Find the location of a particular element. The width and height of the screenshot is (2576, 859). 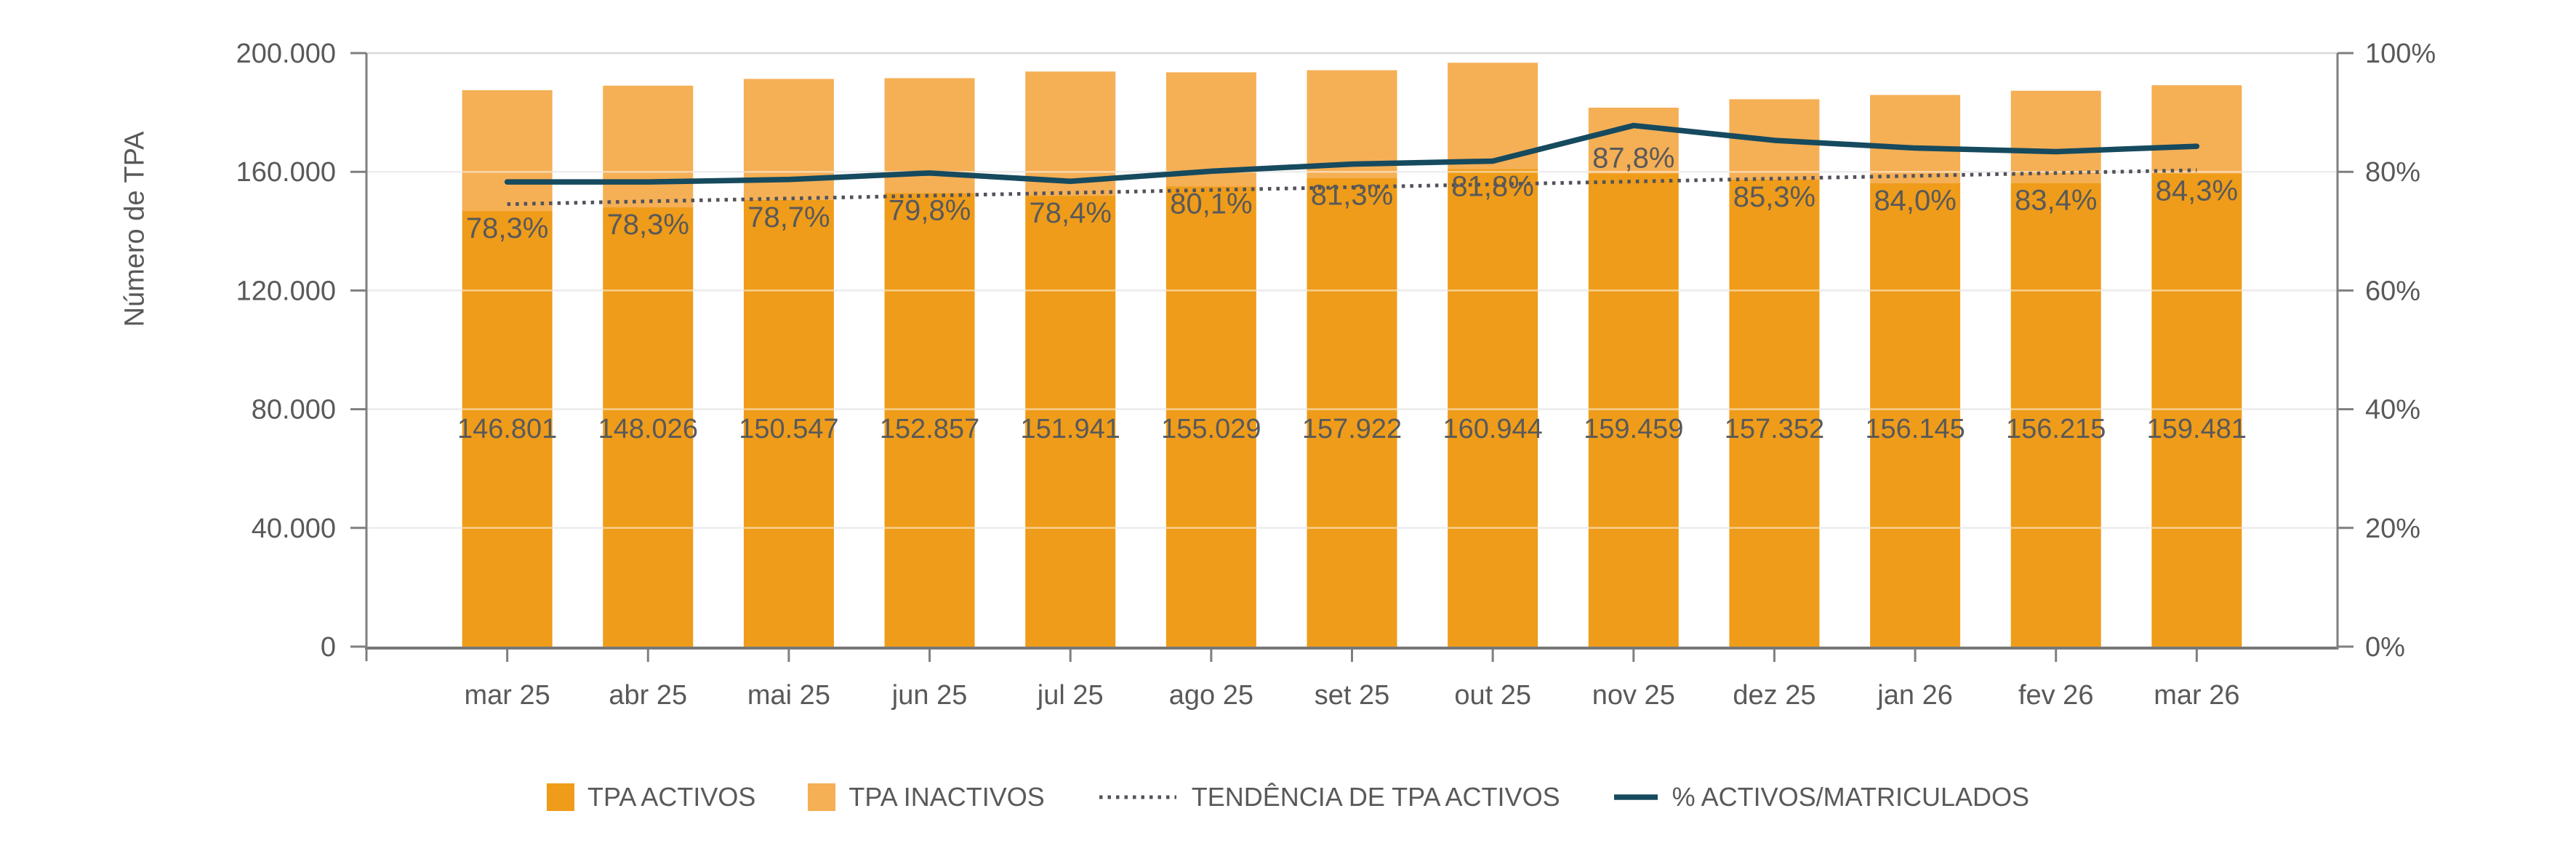

y-tick-label-left: 200.000 is located at coordinates (286, 54).